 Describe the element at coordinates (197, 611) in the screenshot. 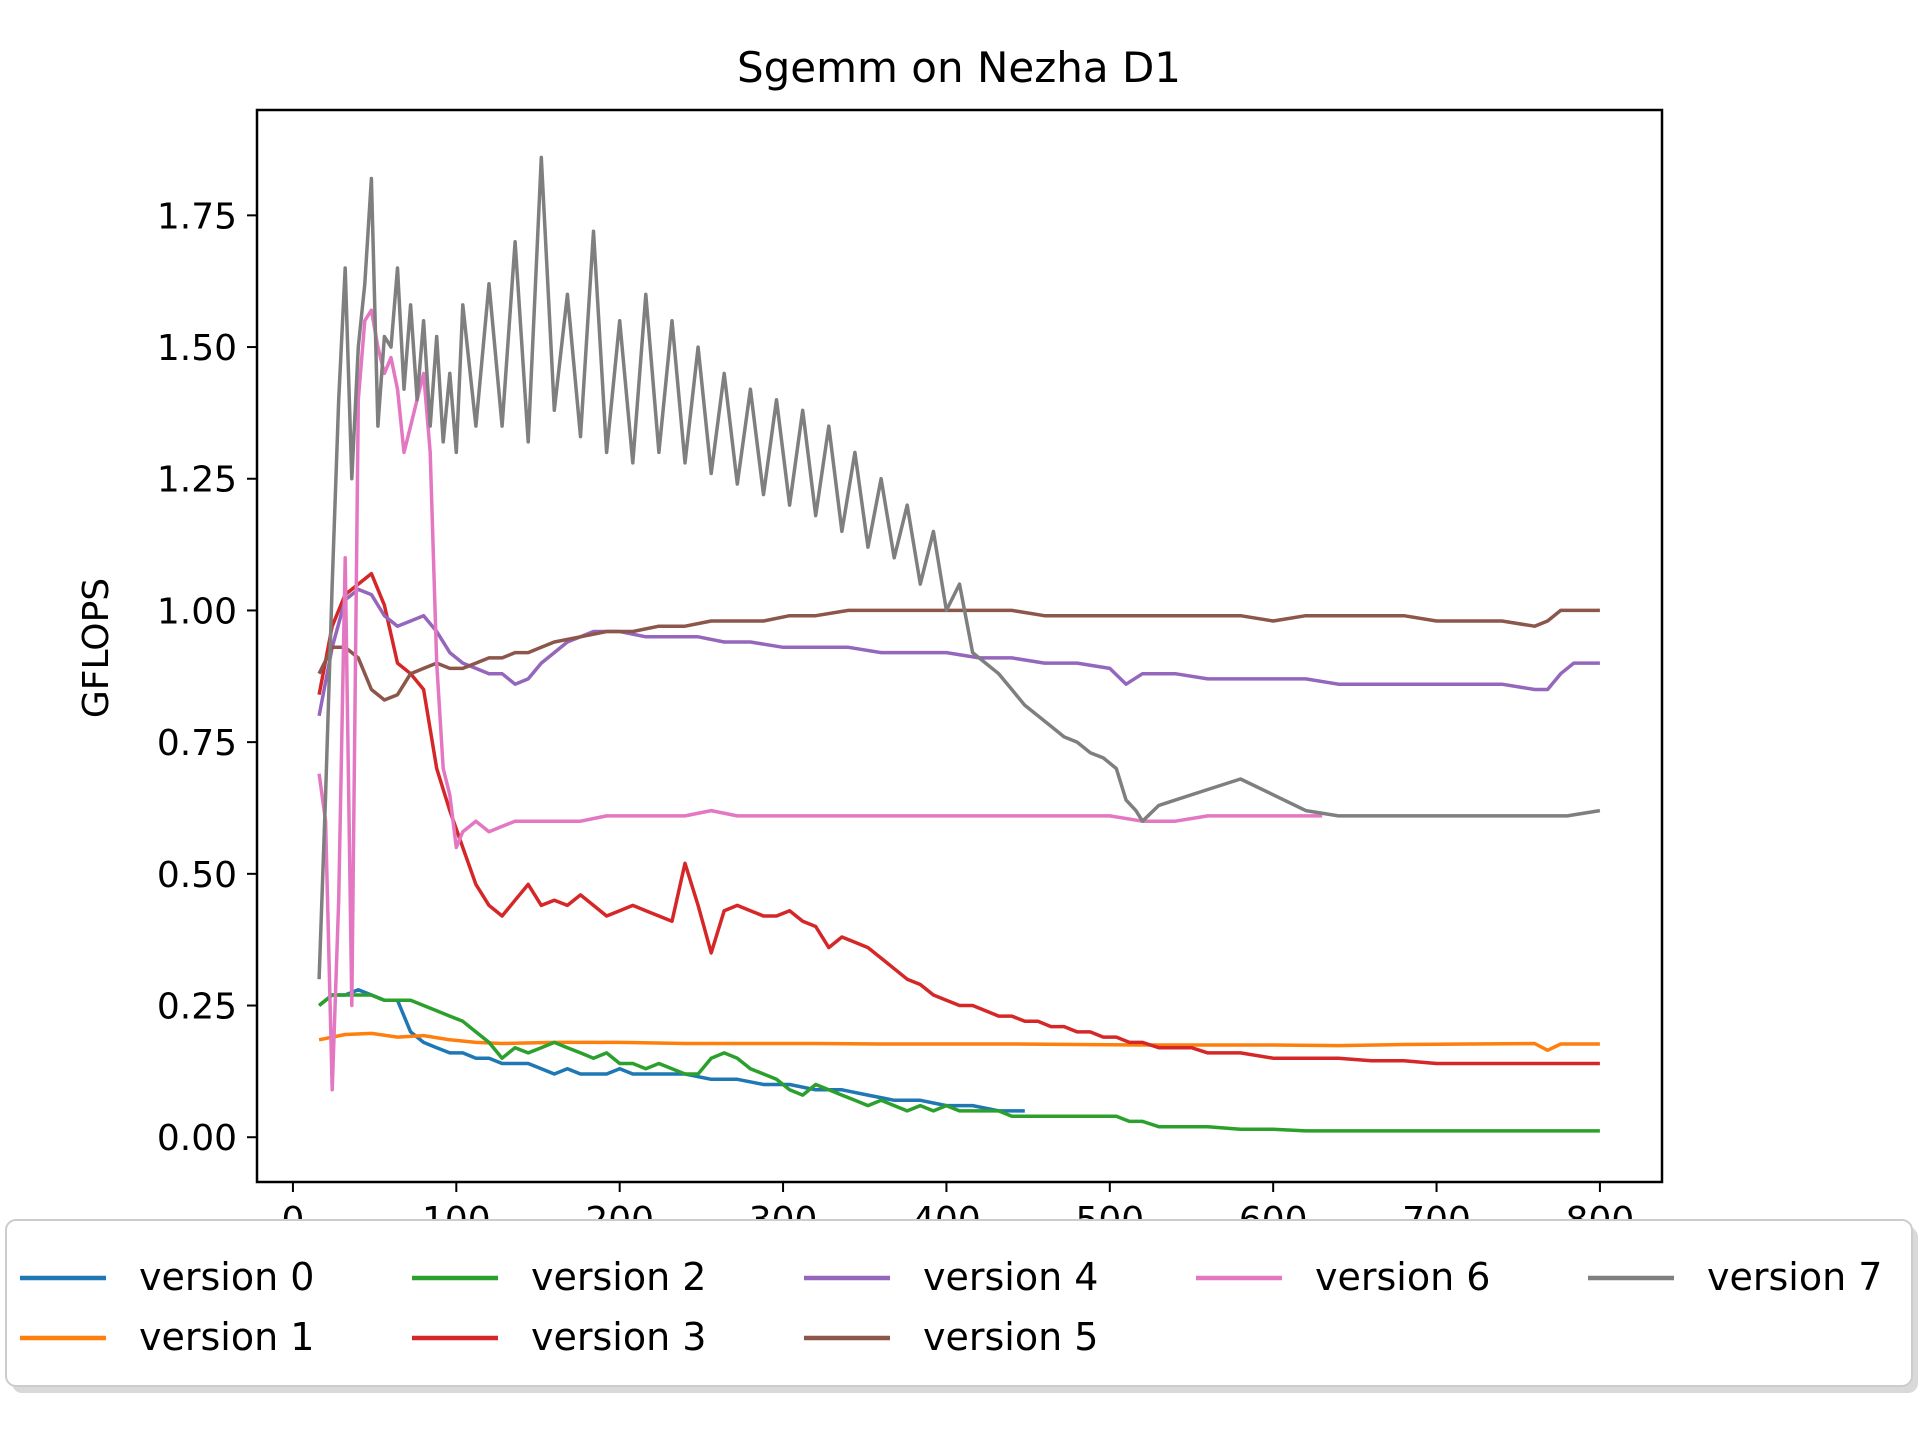

I see `y-tick-label: 1.00` at that location.